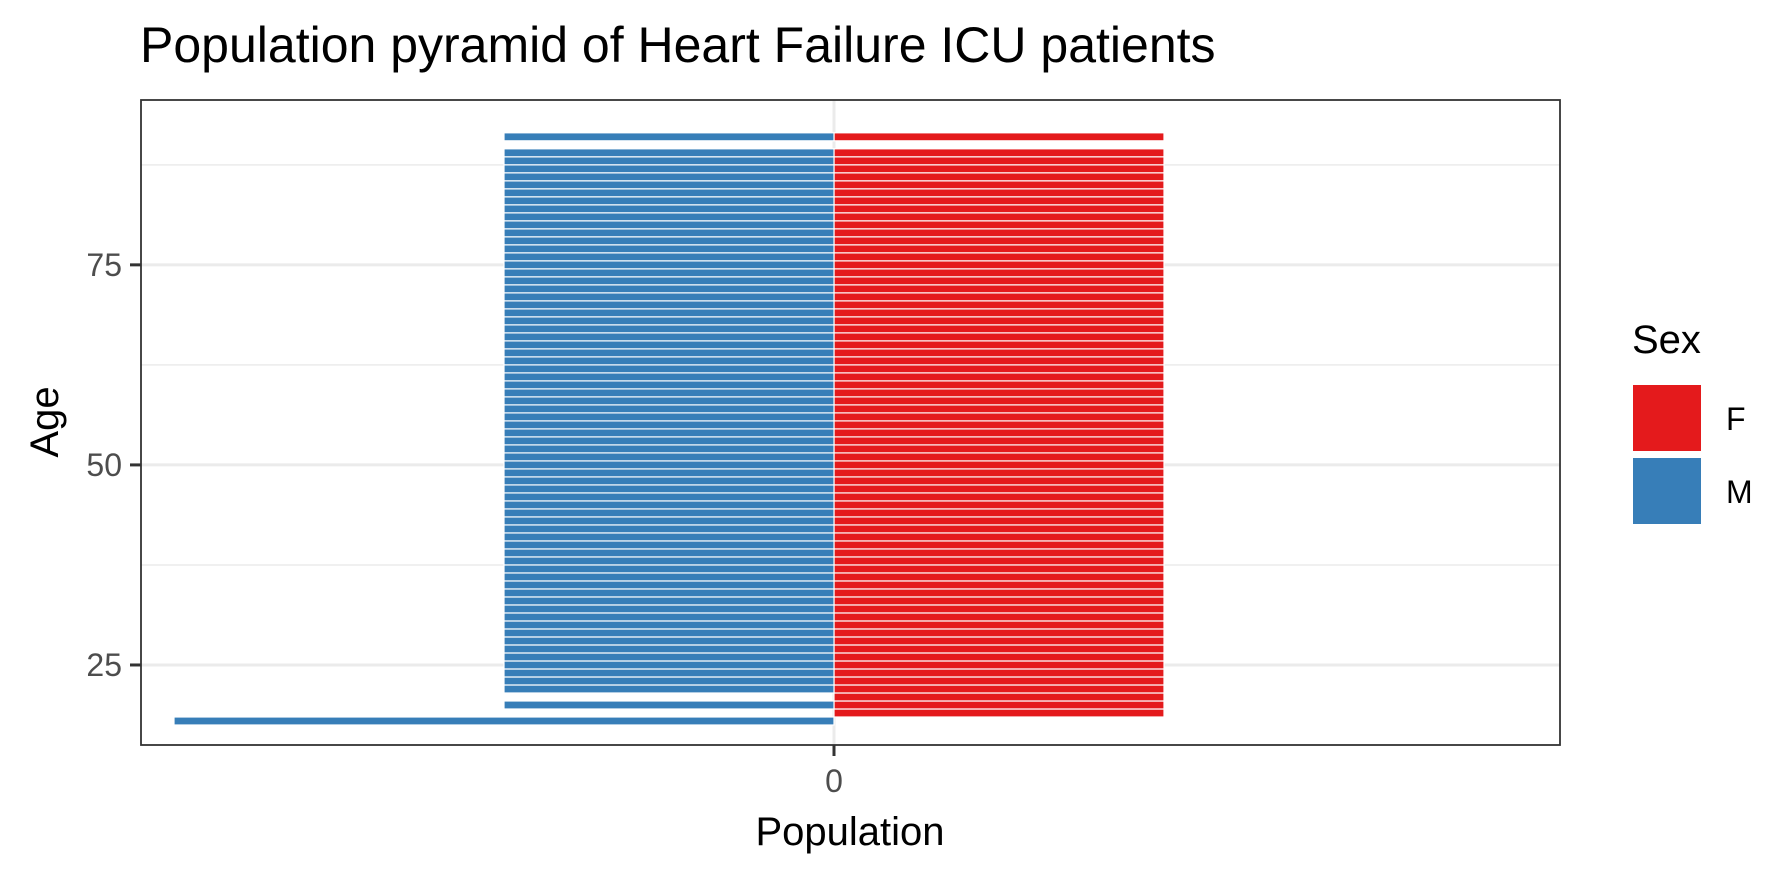 Image resolution: width=1790 pixels, height=875 pixels. What do you see at coordinates (104, 265) in the screenshot?
I see `y-tick-label: 75` at bounding box center [104, 265].